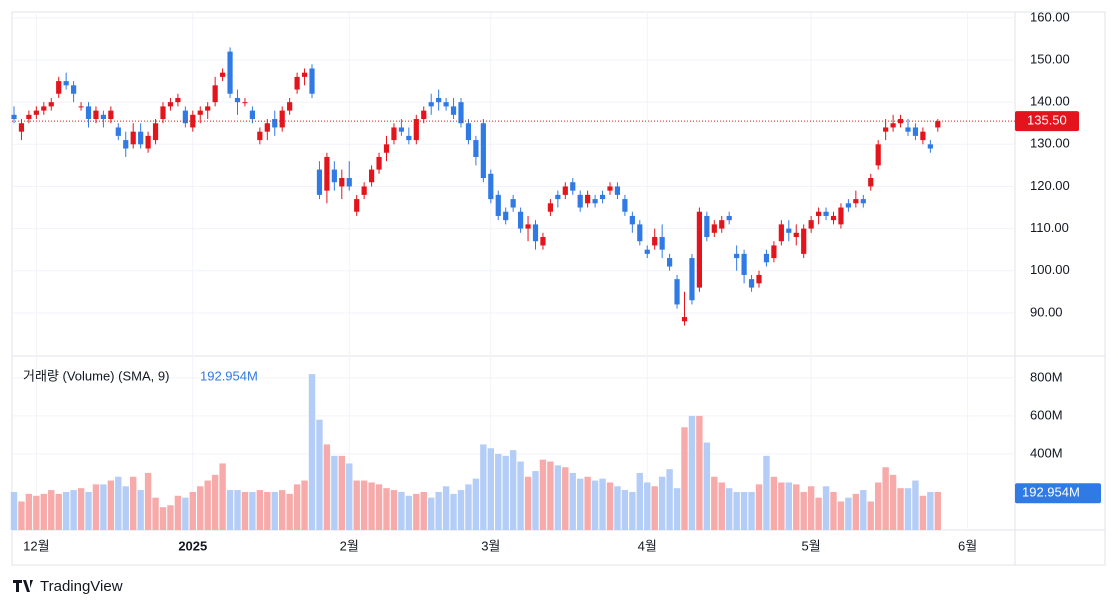  What do you see at coordinates (1050, 101) in the screenshot?
I see `y-tick-label: 140.00` at bounding box center [1050, 101].